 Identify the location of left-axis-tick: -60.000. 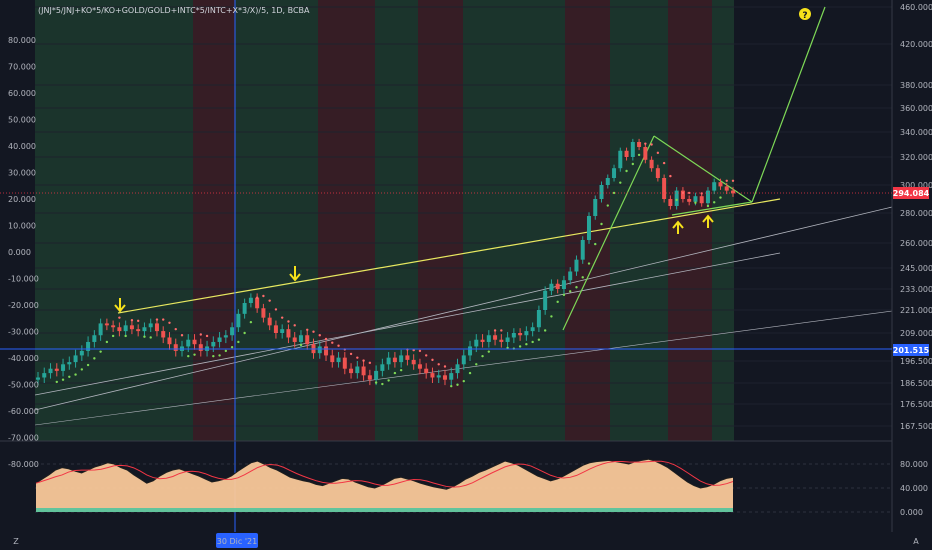
(23, 411).